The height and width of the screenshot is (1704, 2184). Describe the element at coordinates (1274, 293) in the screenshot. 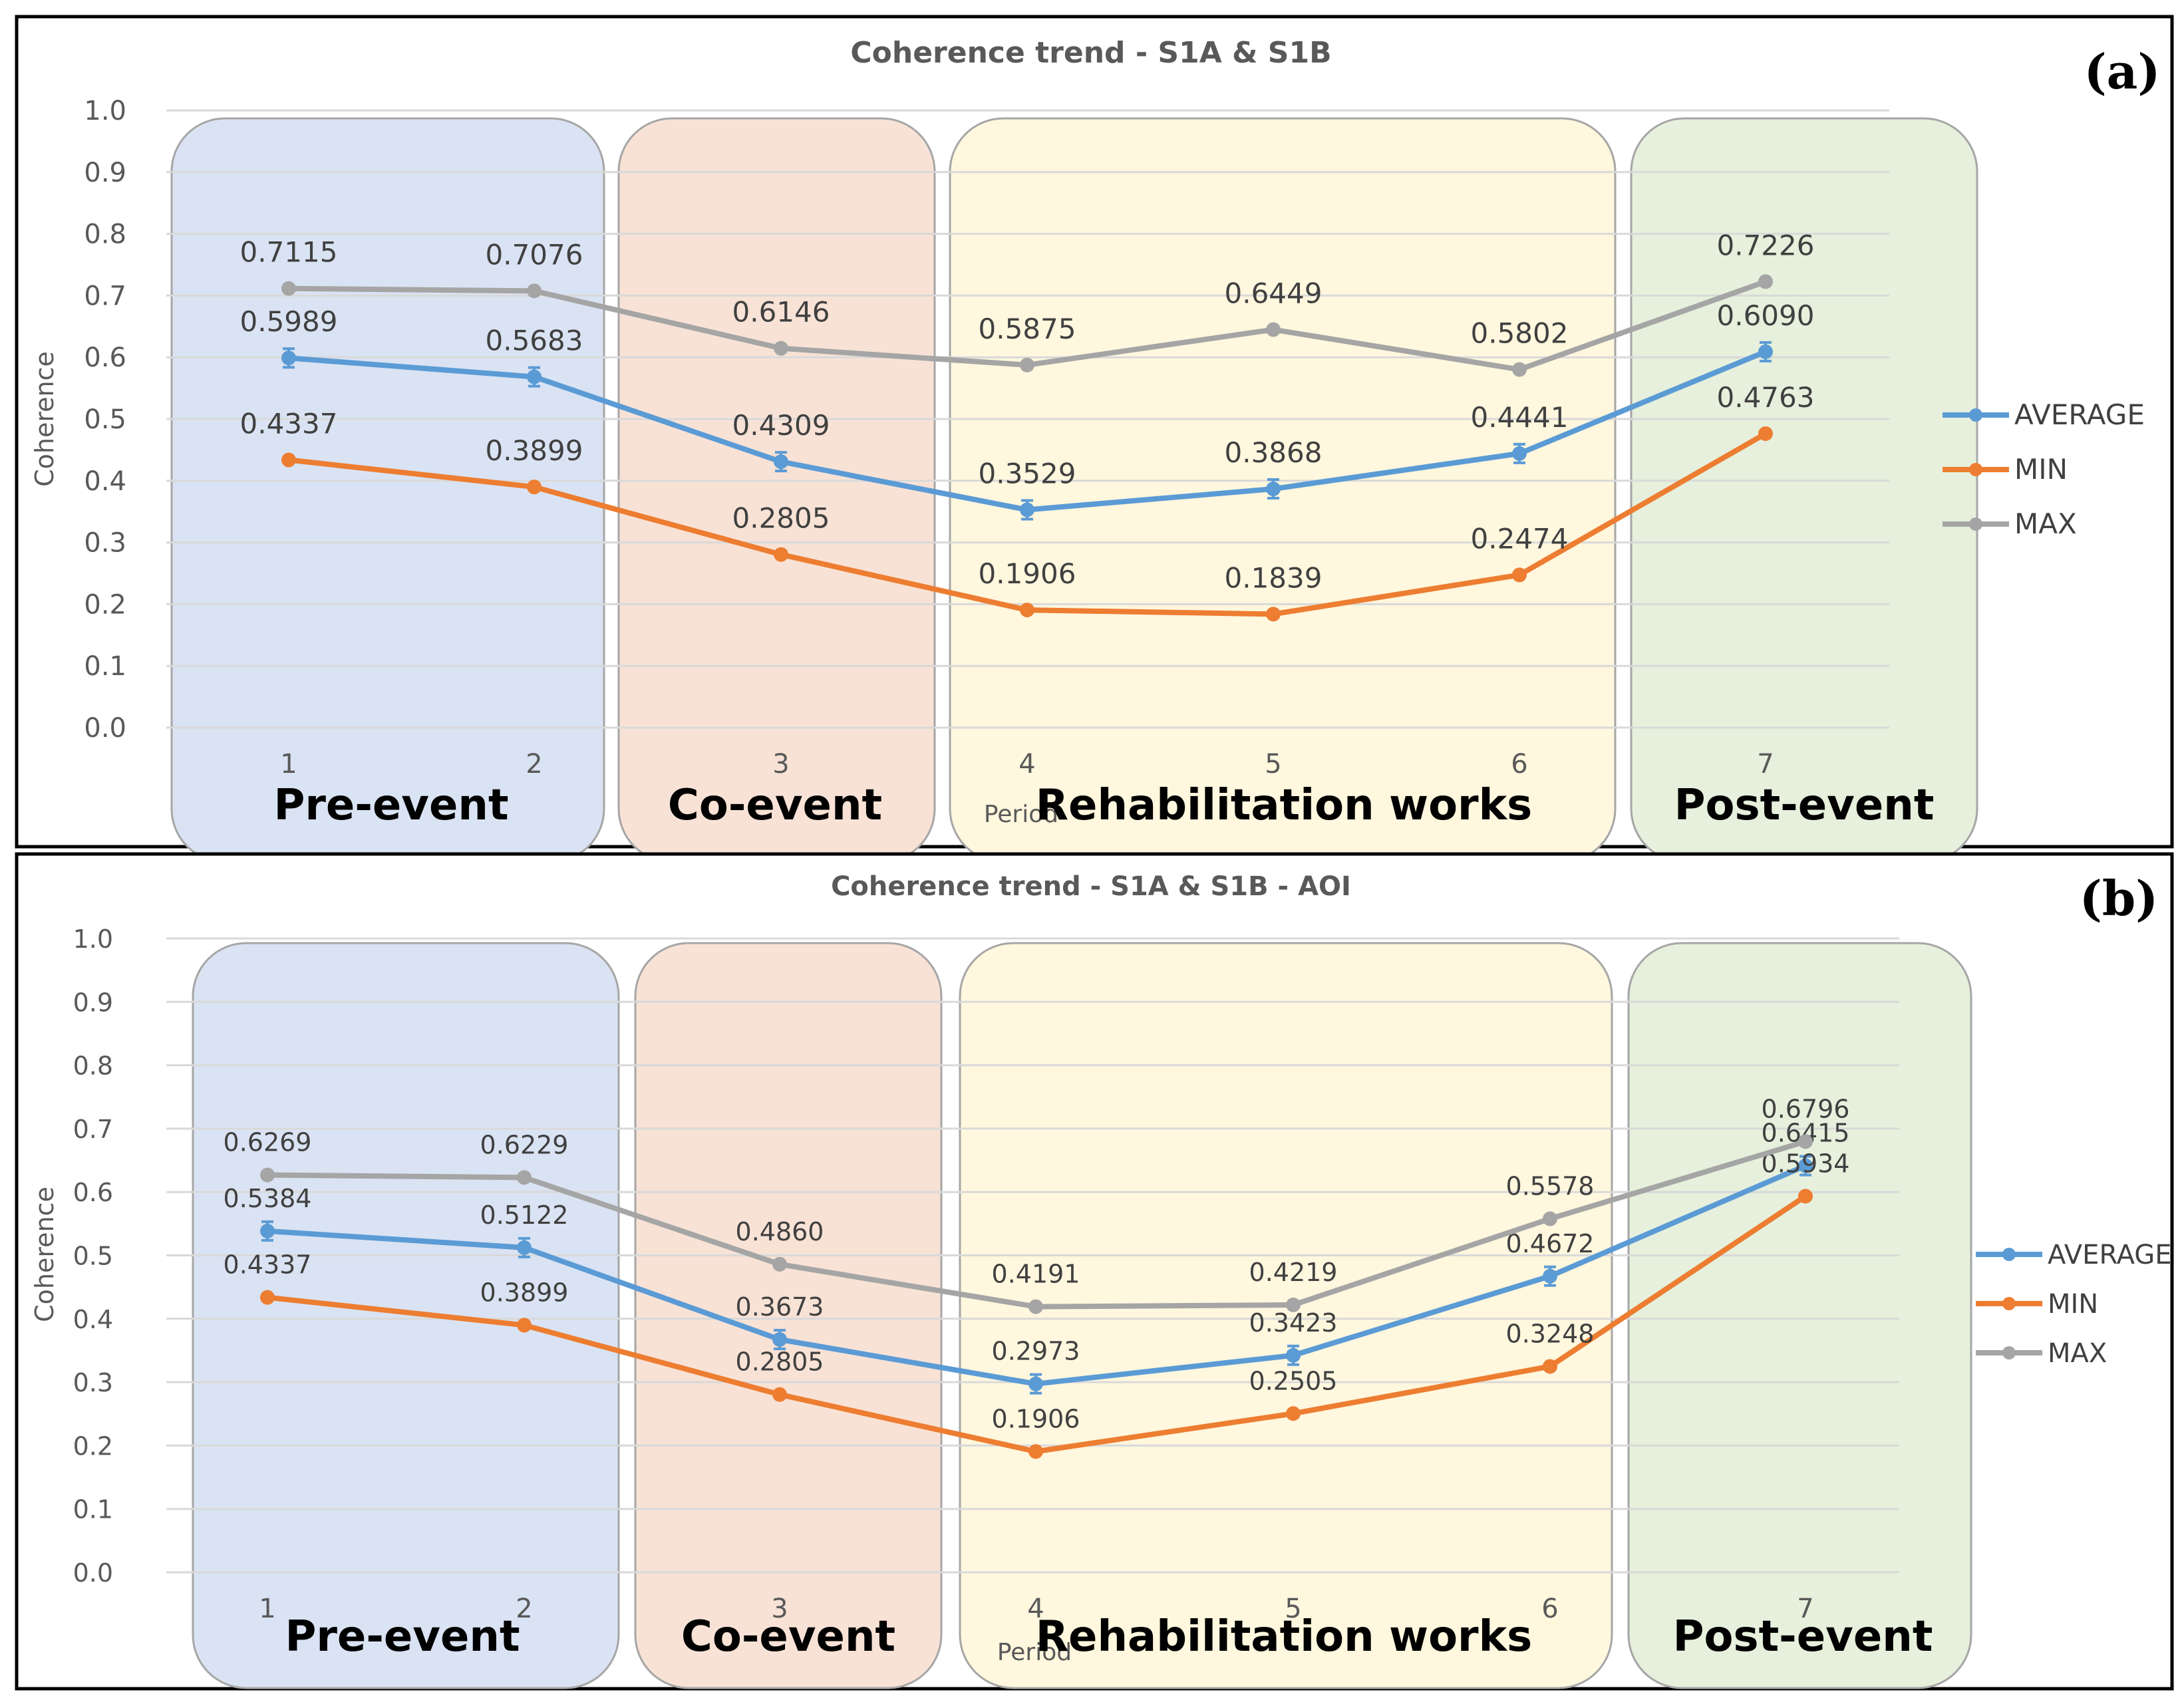

I see `data-label: 0.6449` at that location.